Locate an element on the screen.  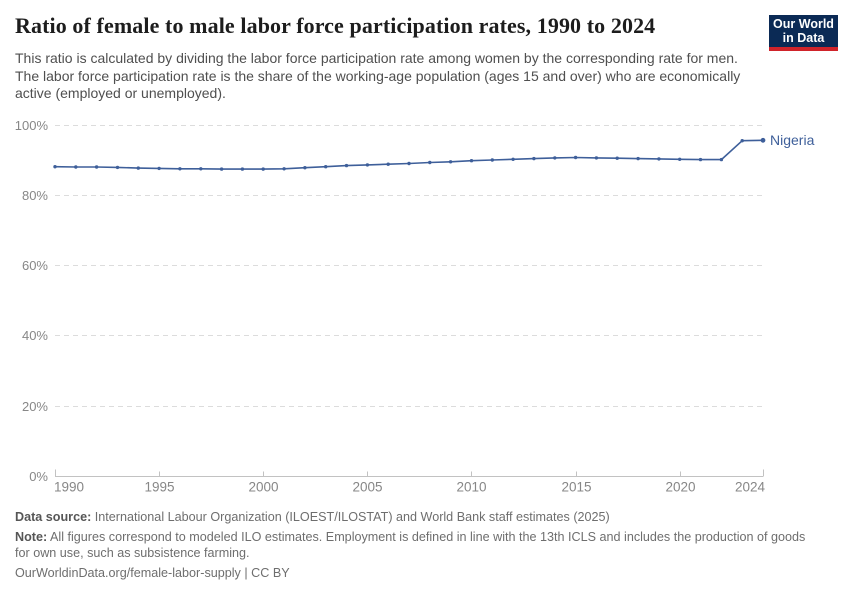
owid-url-link: OurWorldinData.org/female-labor-supply is located at coordinates (128, 572).